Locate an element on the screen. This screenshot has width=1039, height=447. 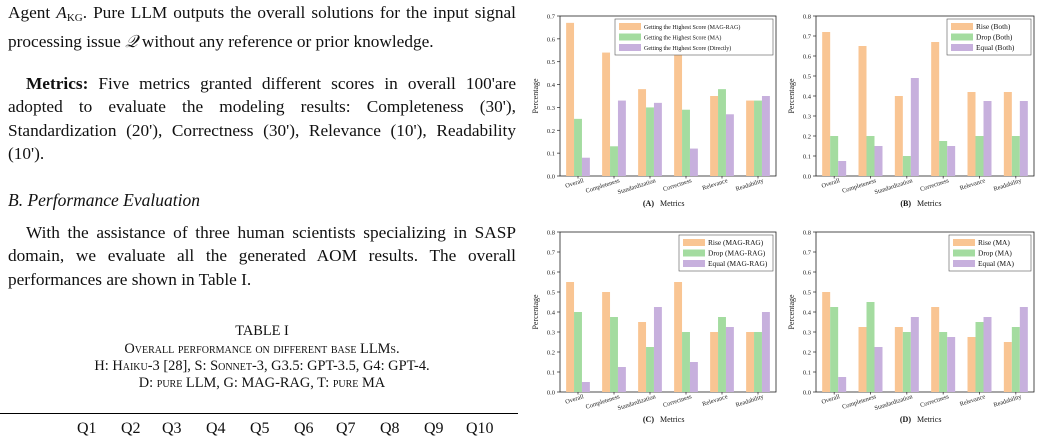
panel-label: (B) is located at coordinates (905, 203).